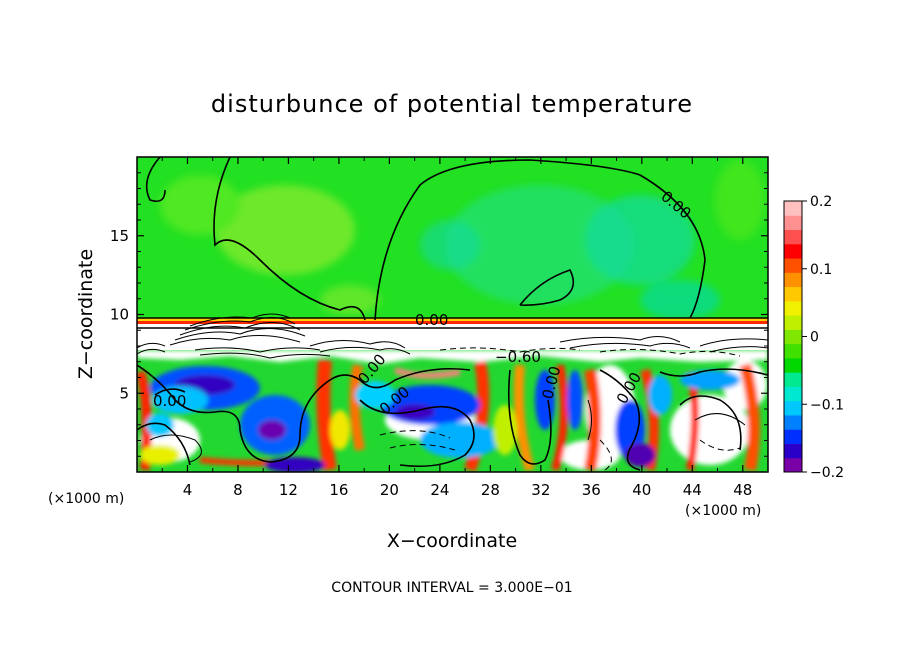  Describe the element at coordinates (389, 490) in the screenshot. I see `x-tick-label: 20` at that location.